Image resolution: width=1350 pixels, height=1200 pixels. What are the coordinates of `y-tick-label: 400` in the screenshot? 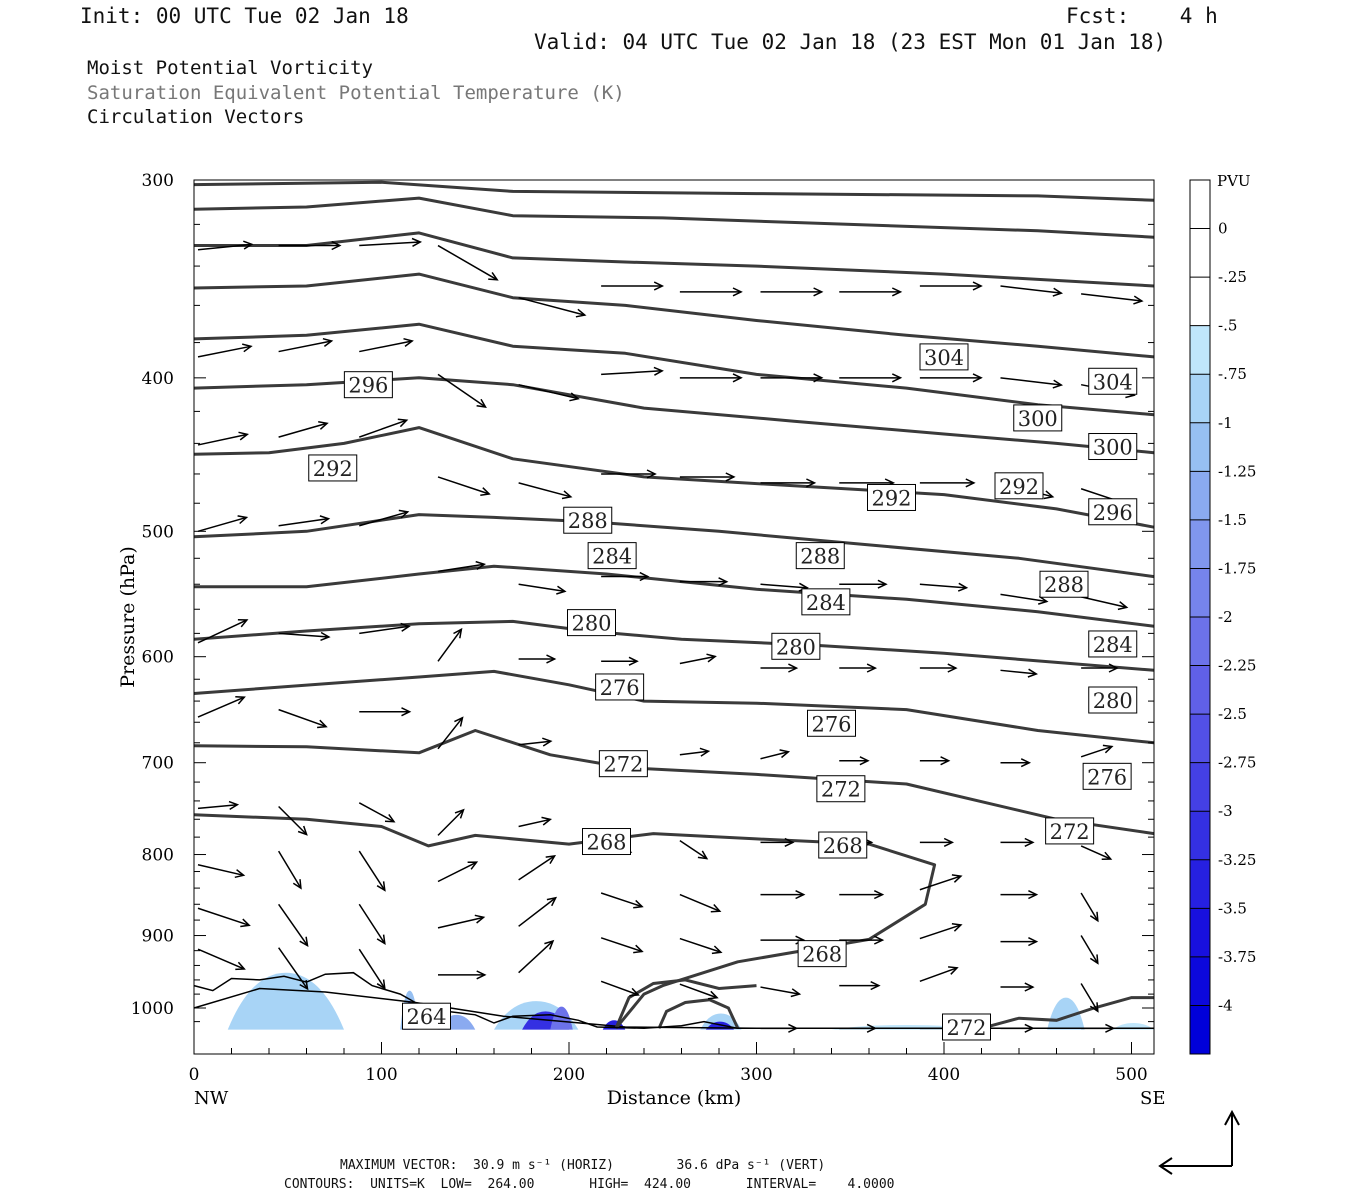 It's located at (158, 379).